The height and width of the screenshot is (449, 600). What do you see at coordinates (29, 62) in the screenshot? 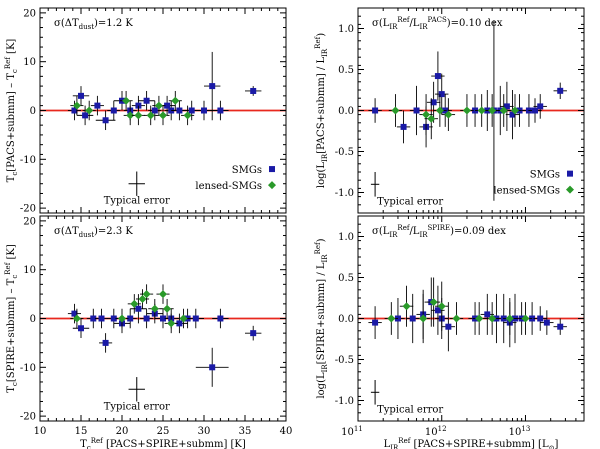
I see `y-tick-label: 10` at bounding box center [29, 62].